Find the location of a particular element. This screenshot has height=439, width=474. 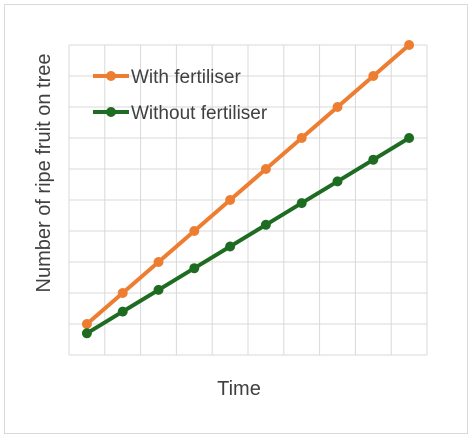

legend-marker-with-fertiliser is located at coordinates (111, 76).